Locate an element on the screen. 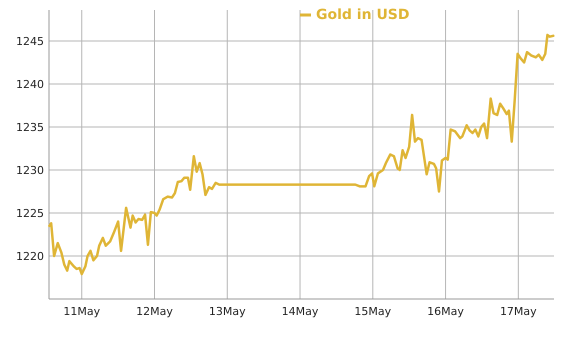 This screenshot has width=577, height=342. y-tick-label: 1235 is located at coordinates (30, 127).